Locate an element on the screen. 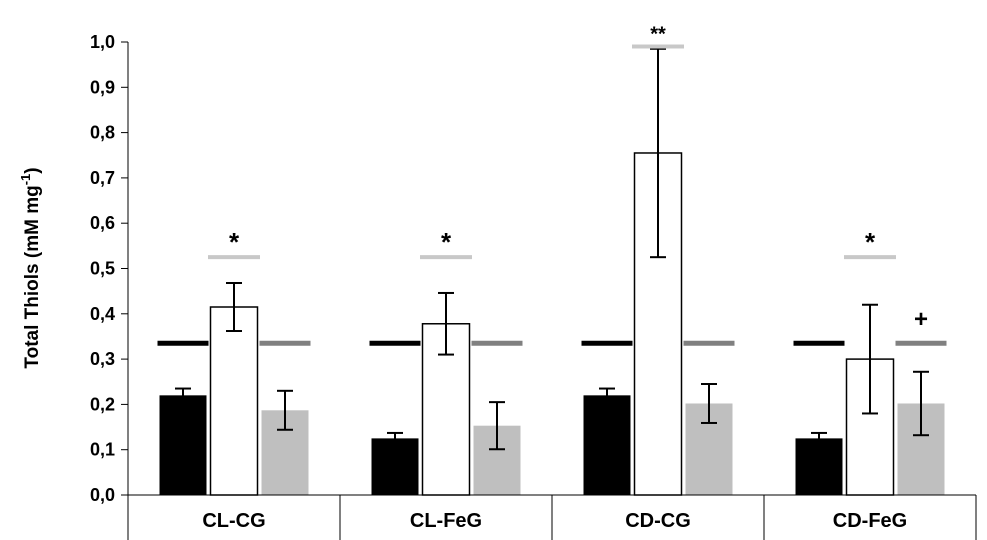 The image size is (987, 540). y-tick-label: 1,0 is located at coordinates (102, 42).